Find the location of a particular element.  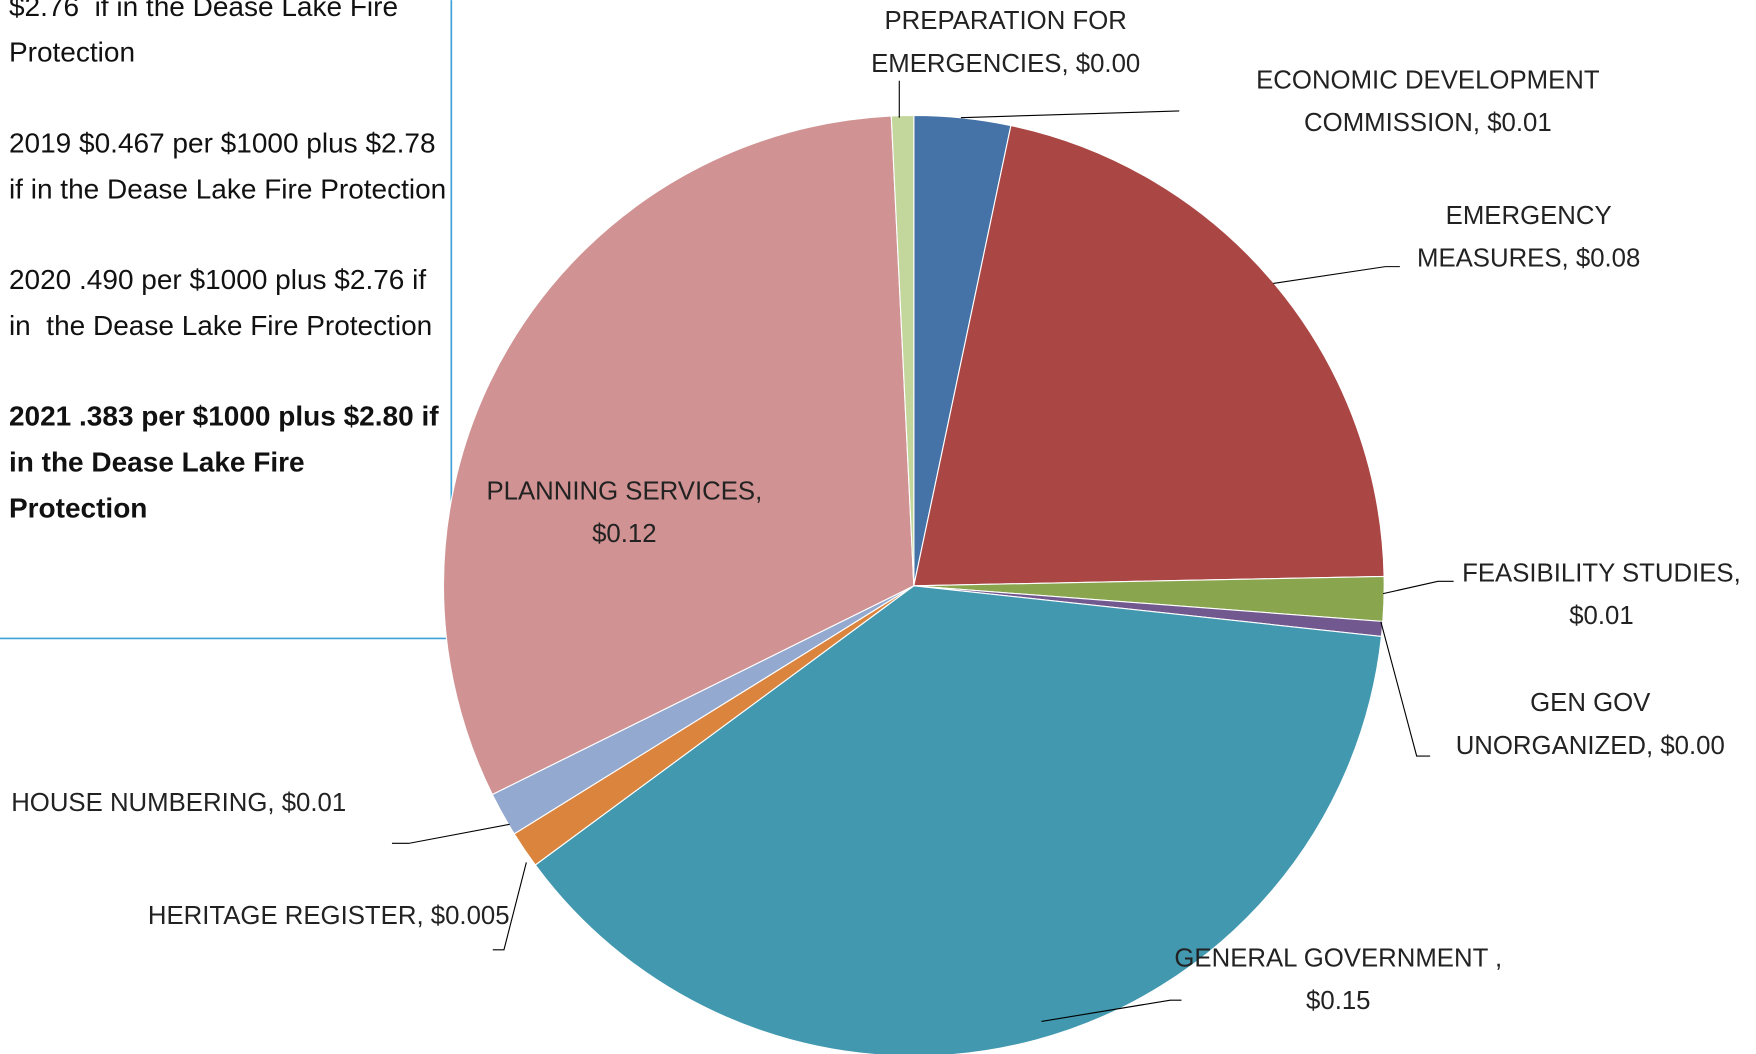

label-category: FEASIBILITY STUDIES is located at coordinates (1605, 572).